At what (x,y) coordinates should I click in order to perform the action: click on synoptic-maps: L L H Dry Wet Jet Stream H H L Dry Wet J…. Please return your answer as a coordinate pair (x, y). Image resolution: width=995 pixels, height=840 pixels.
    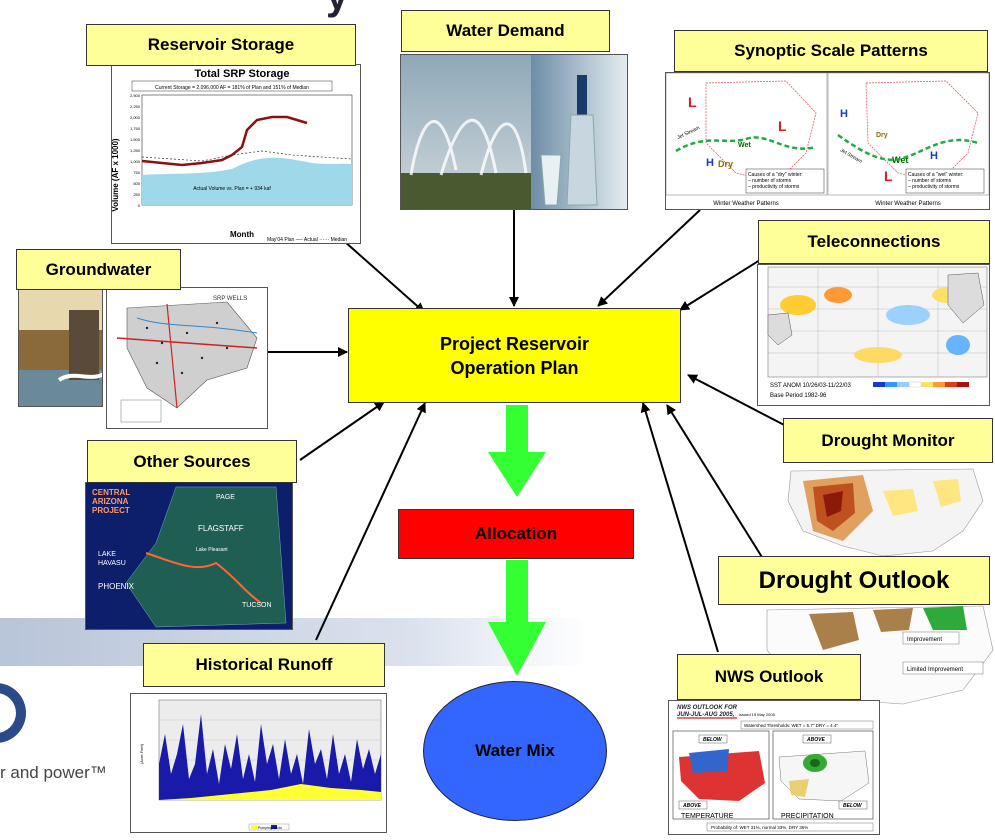
    Looking at the image, I should click on (827, 141).